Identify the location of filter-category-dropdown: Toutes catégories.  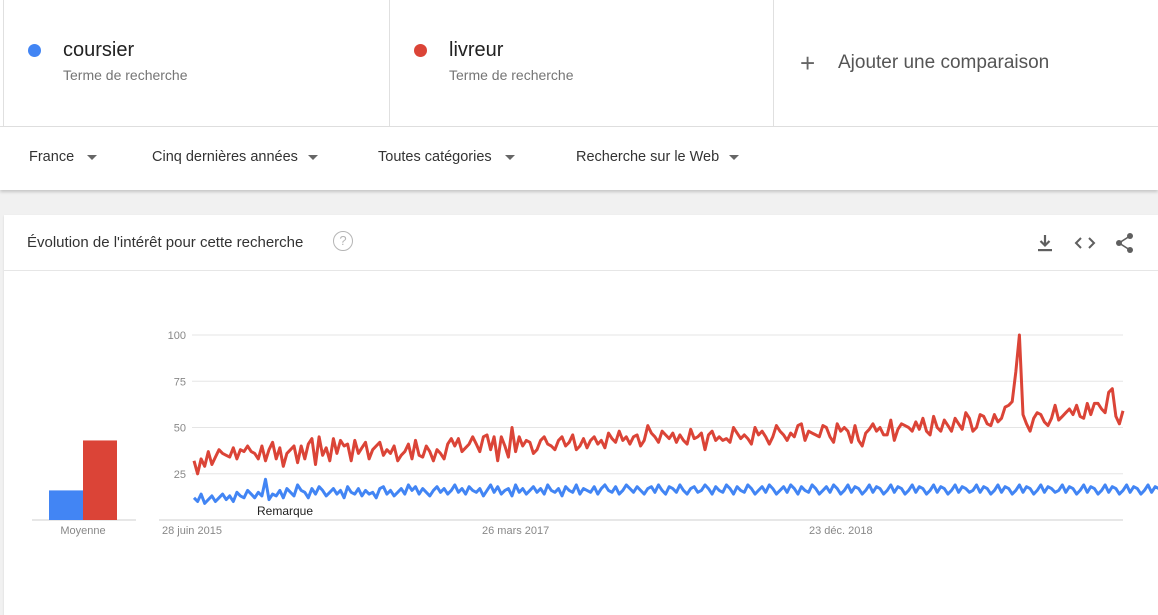
(446, 157).